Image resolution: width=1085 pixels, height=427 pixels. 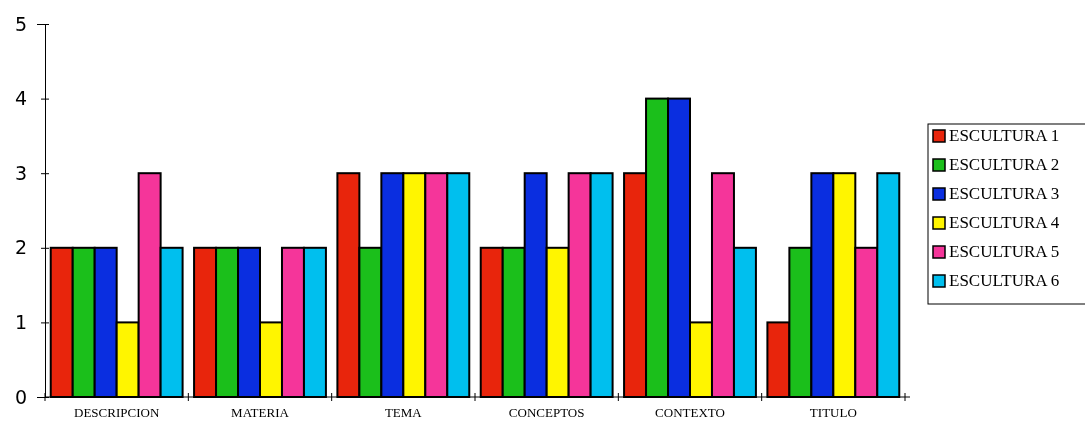 What do you see at coordinates (20, 321) in the screenshot?
I see `y-tick-label: 1` at bounding box center [20, 321].